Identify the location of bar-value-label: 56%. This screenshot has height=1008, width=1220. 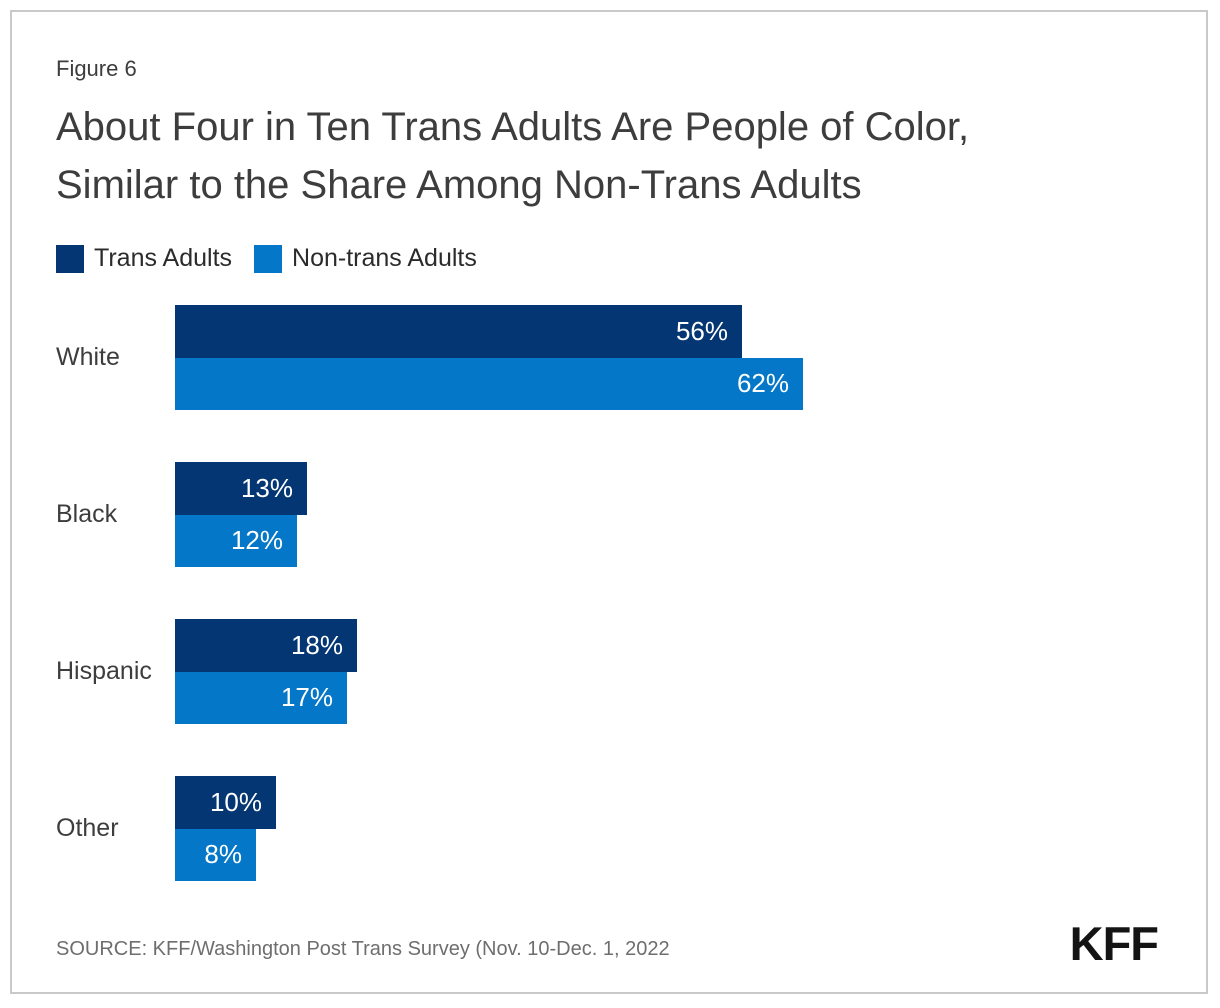
(701, 330).